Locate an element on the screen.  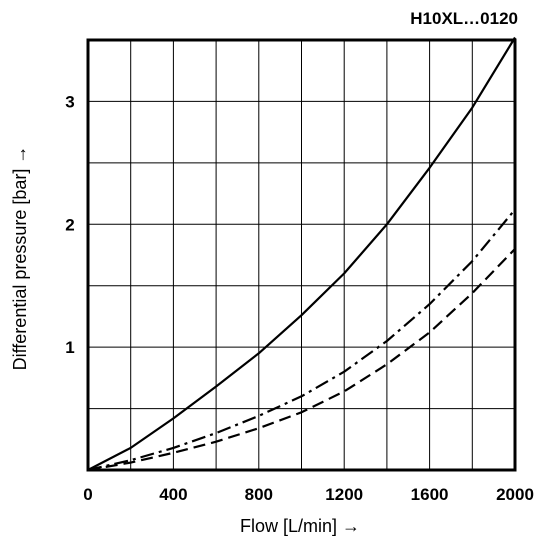
x-tick-label: 800 is located at coordinates (259, 494).